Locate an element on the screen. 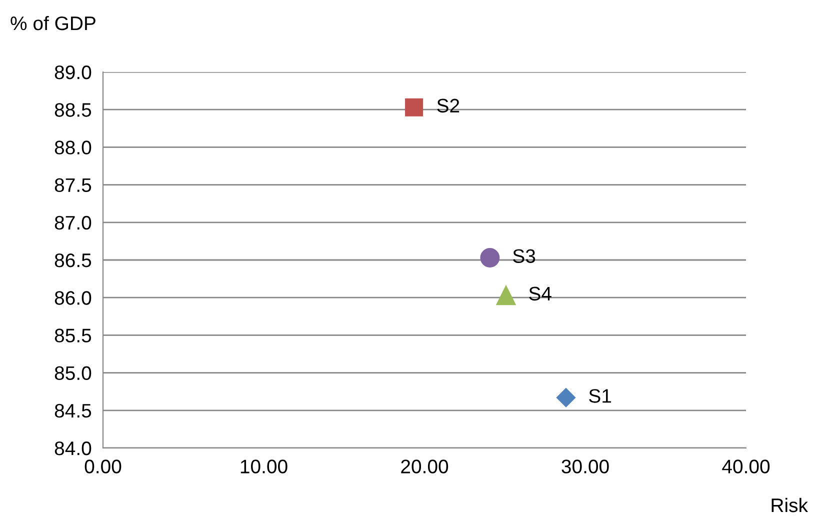  series-label: S2 is located at coordinates (448, 105).